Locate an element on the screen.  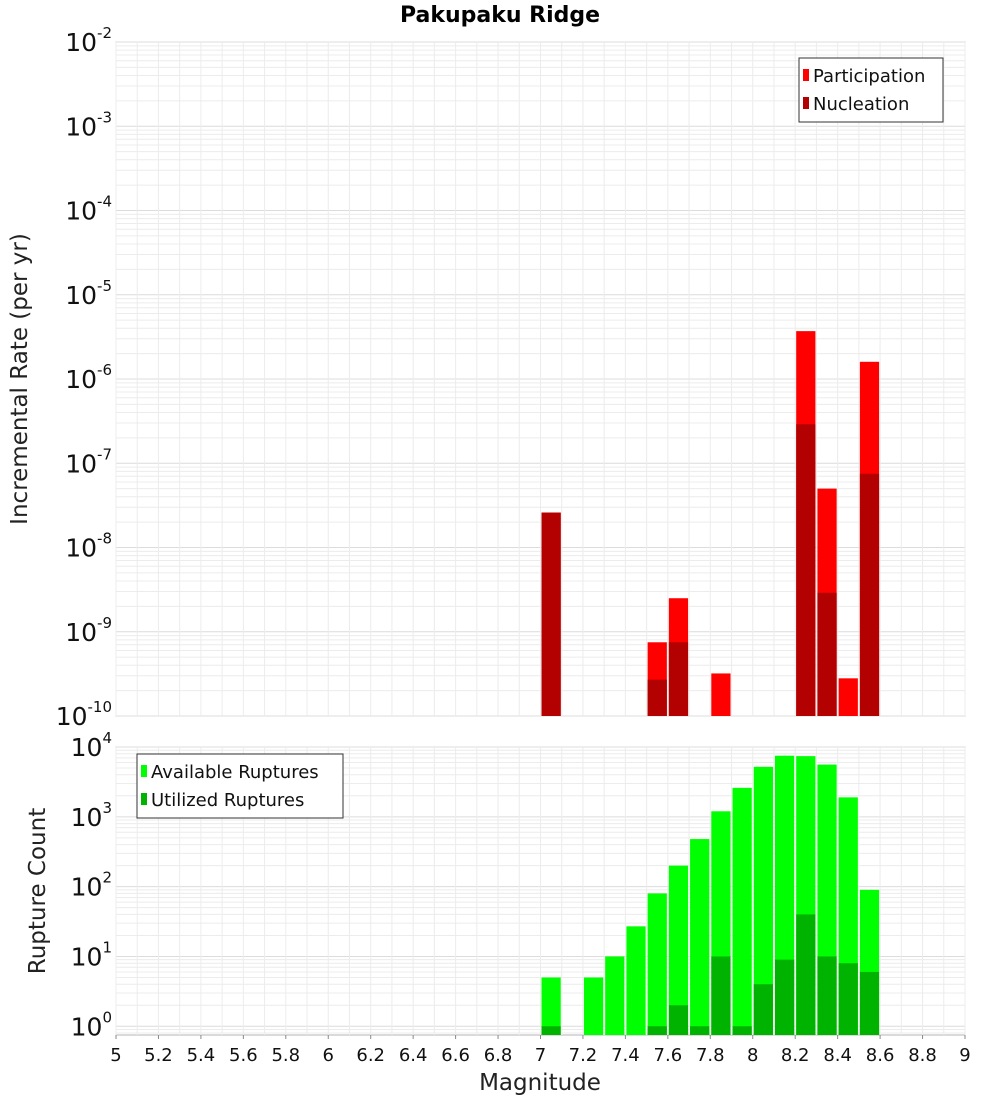
y-tick-label: 10⁴ is located at coordinates (91, 745).